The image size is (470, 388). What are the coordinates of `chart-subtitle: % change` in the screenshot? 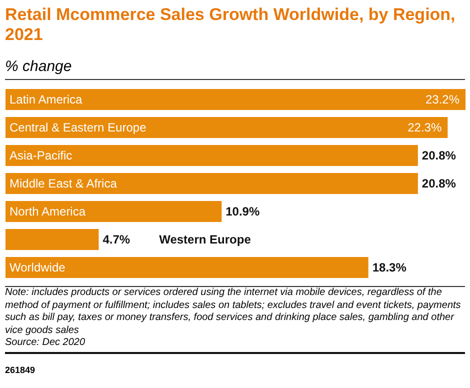 It's located at (38, 66).